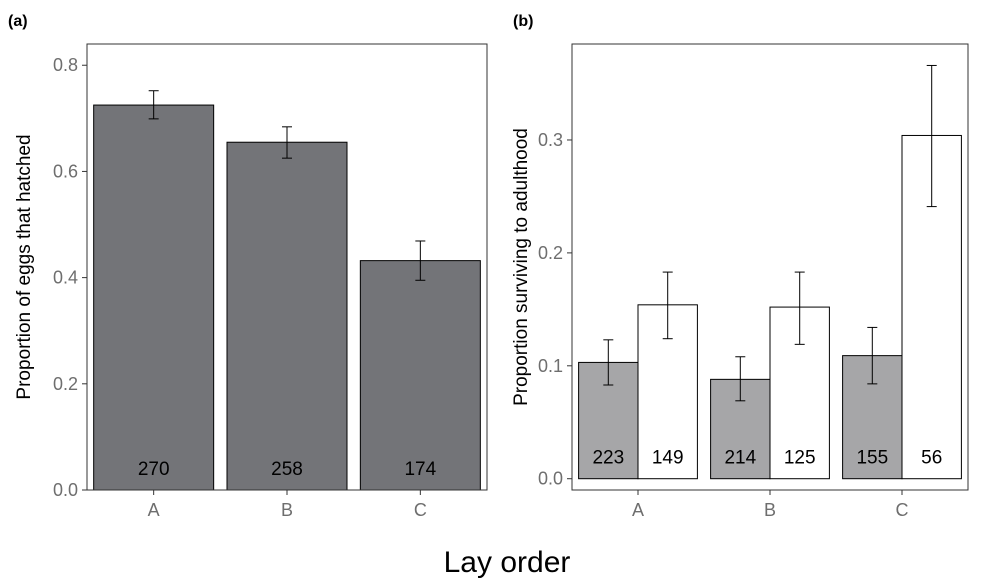 The height and width of the screenshot is (585, 982). What do you see at coordinates (65, 65) in the screenshot?
I see `y-tick-label: 0.8` at bounding box center [65, 65].